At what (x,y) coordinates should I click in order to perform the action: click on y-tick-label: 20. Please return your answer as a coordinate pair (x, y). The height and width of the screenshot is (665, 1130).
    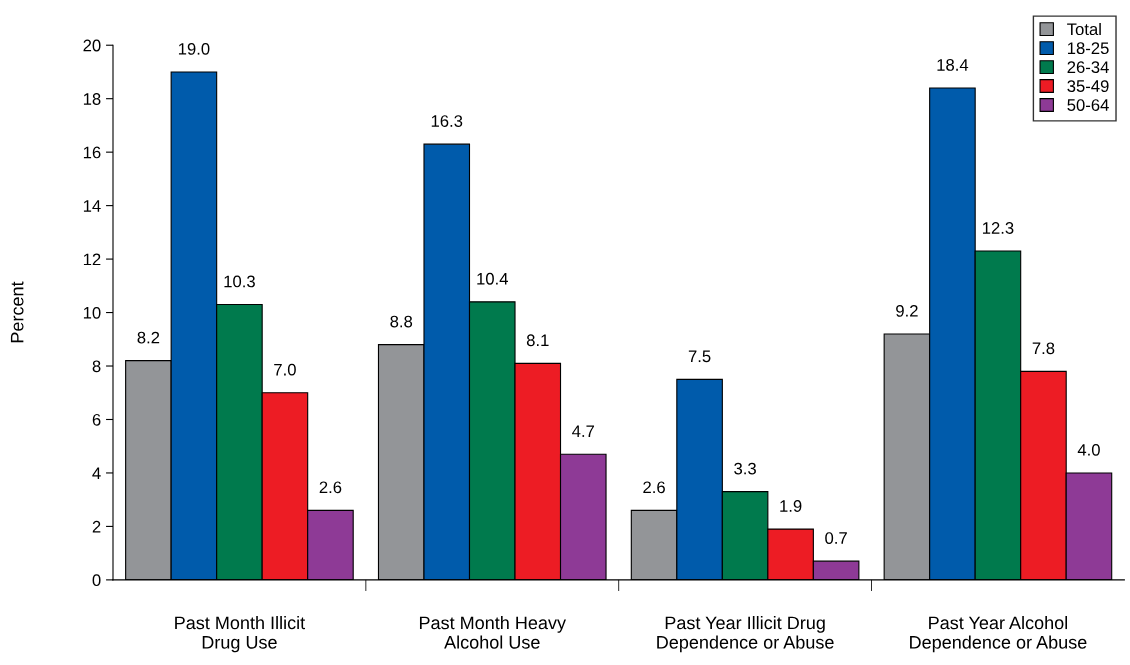
    Looking at the image, I should click on (92, 45).